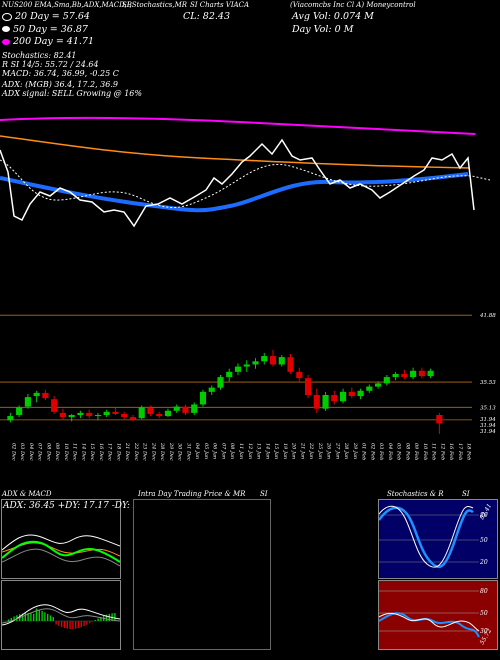 Image resolution: width=500 pixels, height=660 pixels. I want to click on macd-lines, so click(61, 616).